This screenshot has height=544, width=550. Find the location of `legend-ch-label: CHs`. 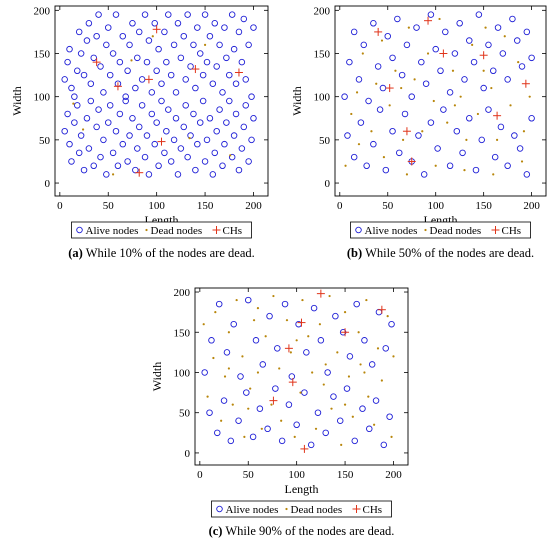

legend-ch-label: CHs is located at coordinates (373, 510).